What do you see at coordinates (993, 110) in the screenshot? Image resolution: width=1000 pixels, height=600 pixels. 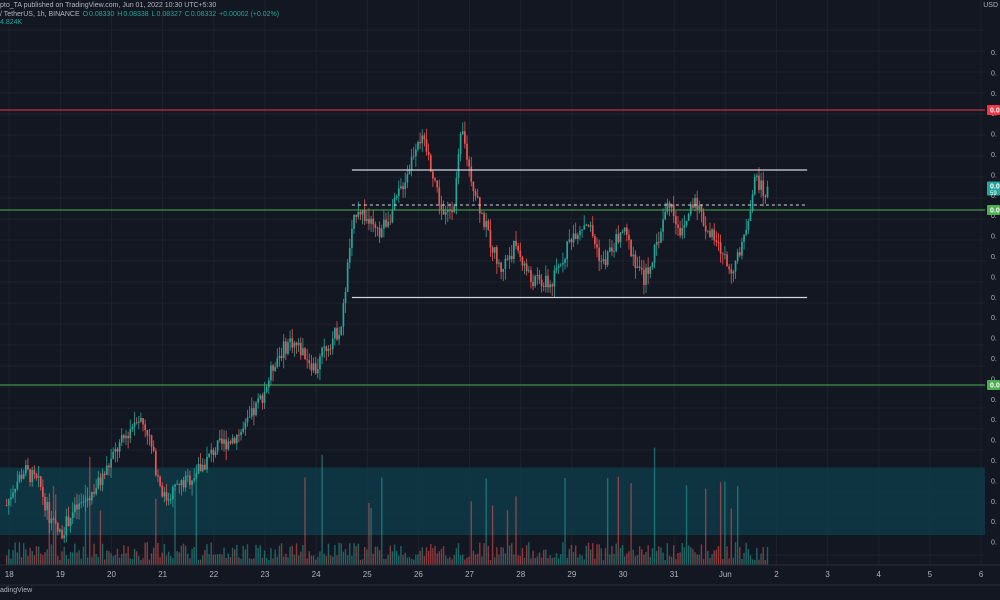 I see `resistance-price-tag` at bounding box center [993, 110].